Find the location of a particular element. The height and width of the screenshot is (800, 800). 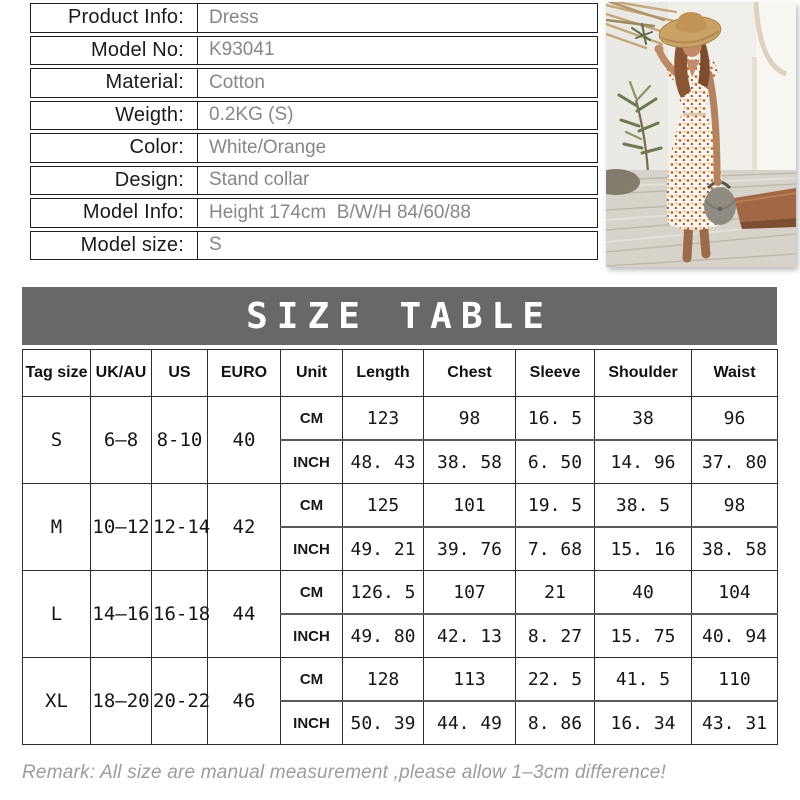

column-header: Shoulder is located at coordinates (643, 373).